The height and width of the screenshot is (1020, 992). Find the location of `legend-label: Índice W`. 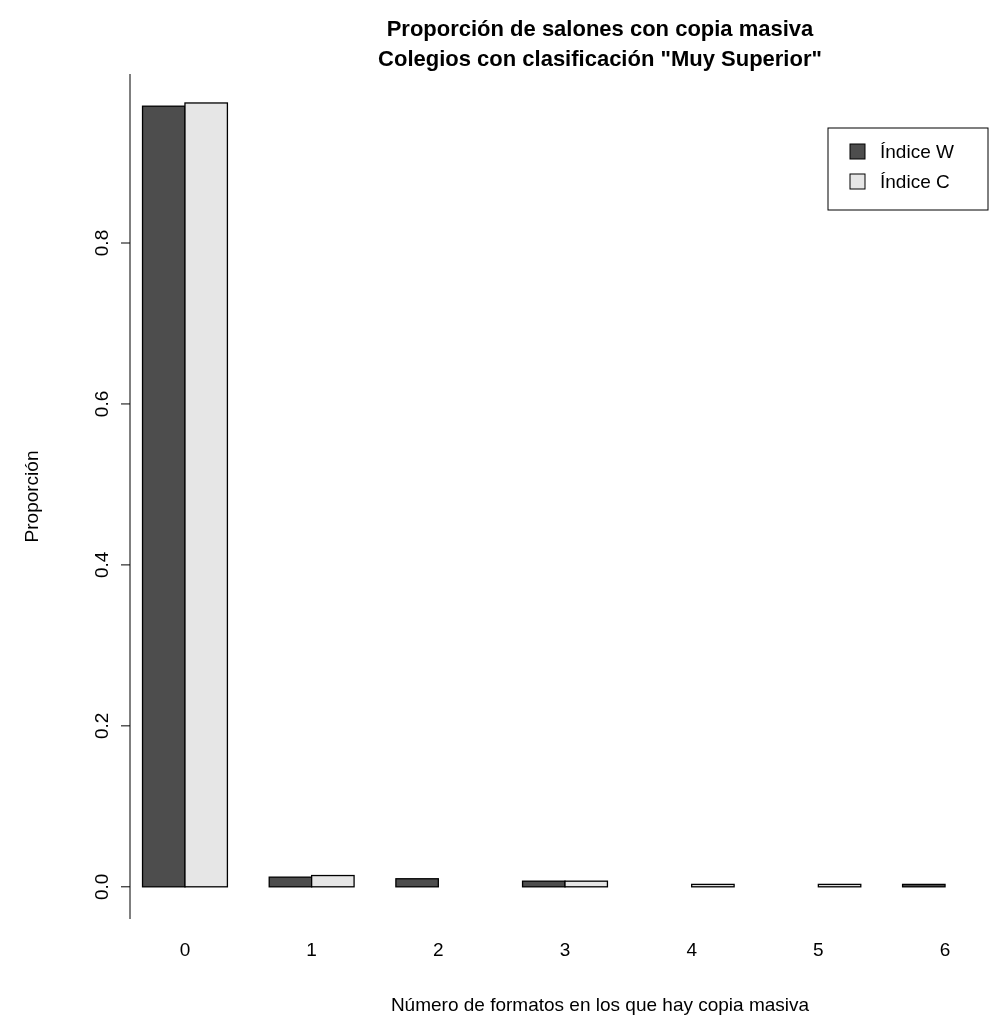

legend-label: Índice W is located at coordinates (917, 151).